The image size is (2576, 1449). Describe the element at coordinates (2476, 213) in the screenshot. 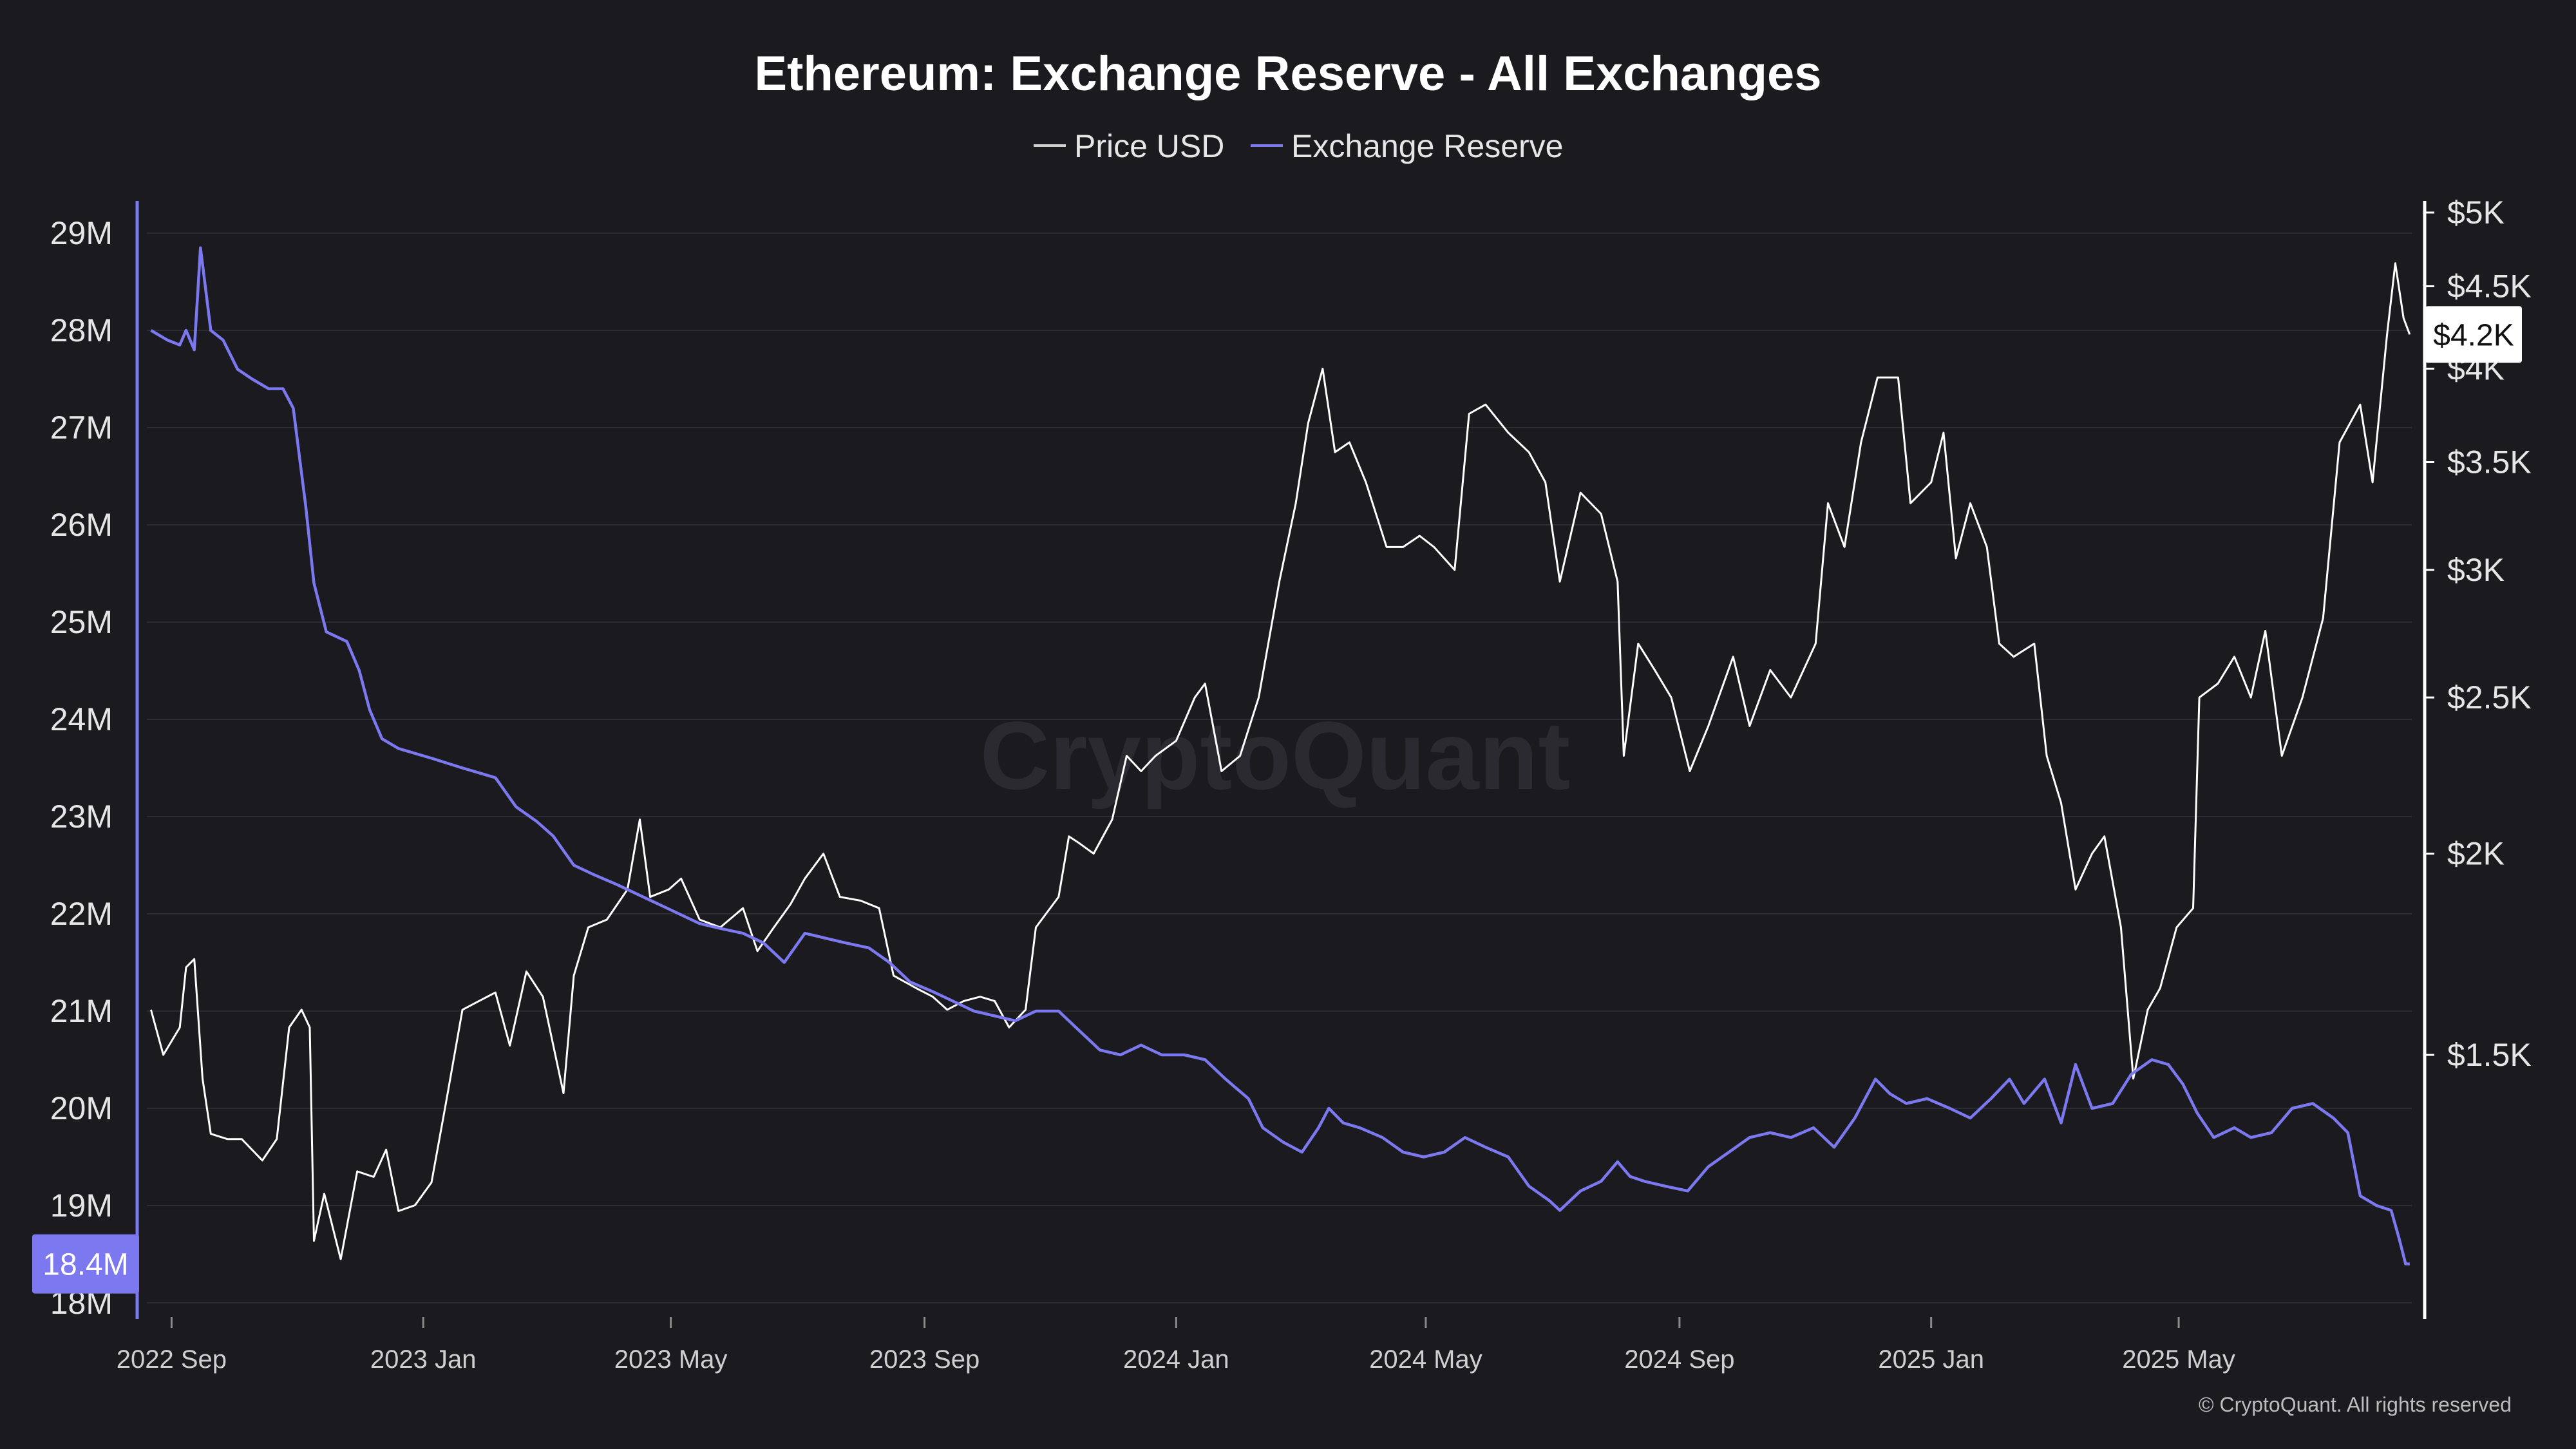

I see `right-tick-label: $5K` at that location.